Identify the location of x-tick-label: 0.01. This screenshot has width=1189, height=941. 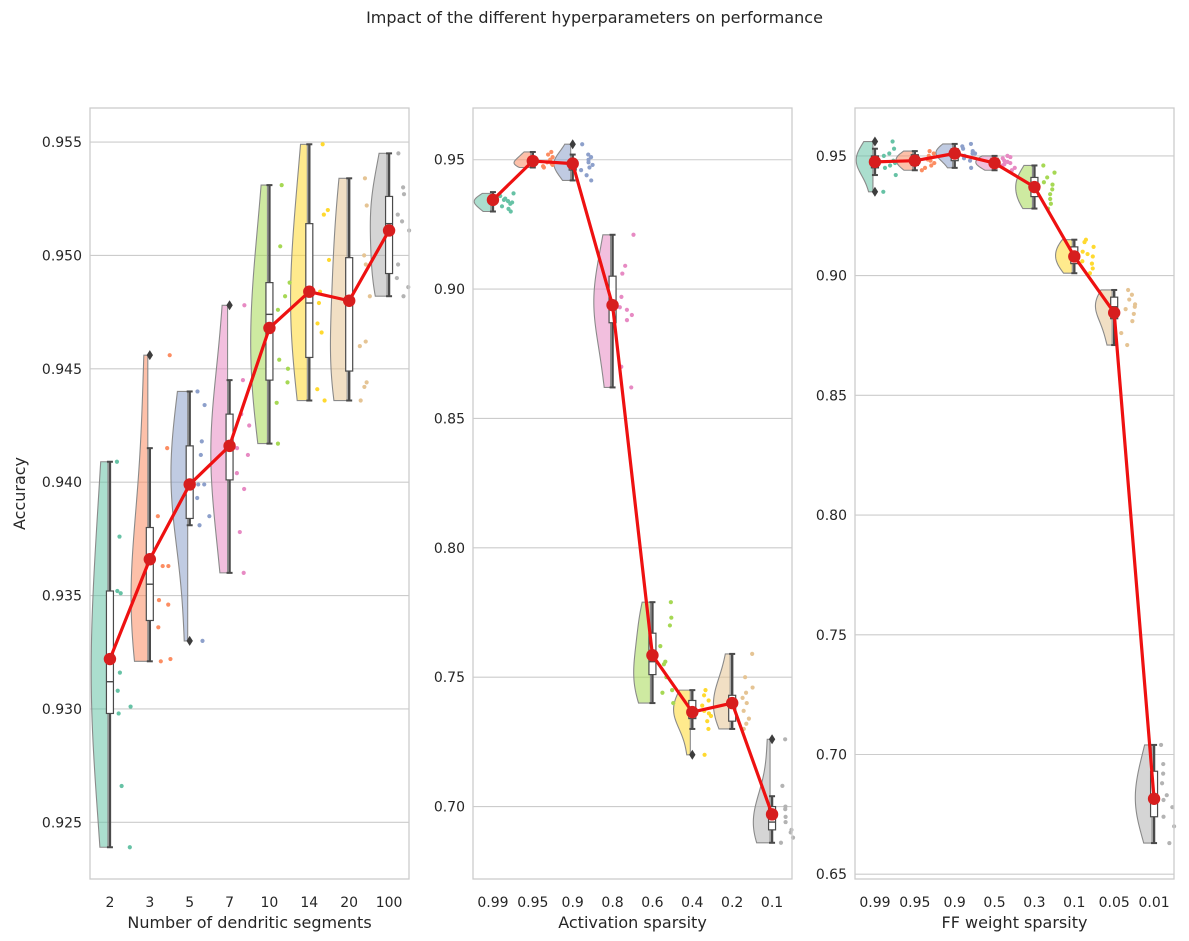
(1153, 903).